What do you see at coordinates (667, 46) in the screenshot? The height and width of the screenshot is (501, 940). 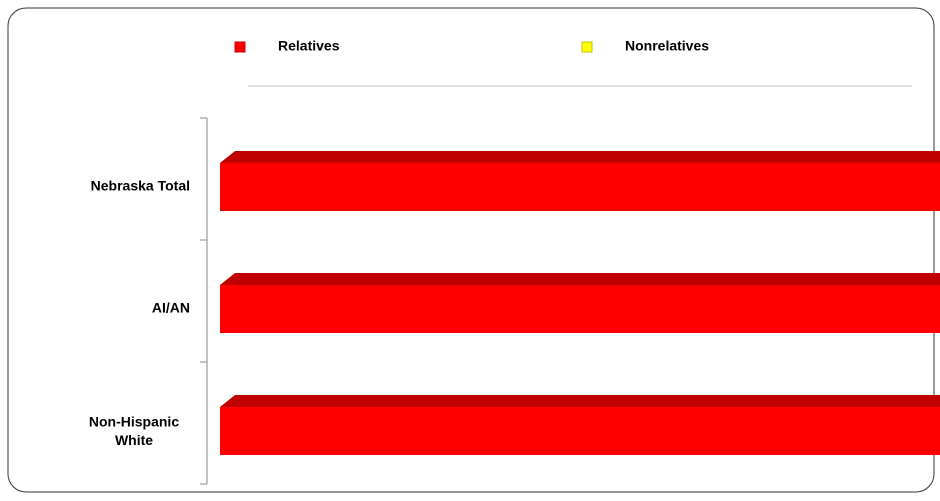 I see `legend-label: Nonrelatives` at bounding box center [667, 46].